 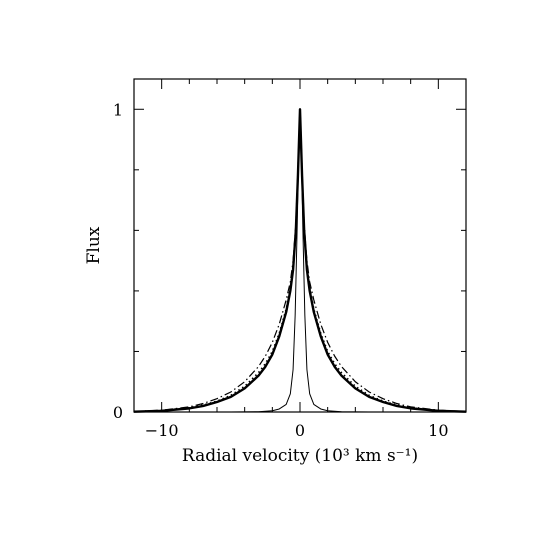 I want to click on x-tick-label: 10, so click(x=438, y=430).